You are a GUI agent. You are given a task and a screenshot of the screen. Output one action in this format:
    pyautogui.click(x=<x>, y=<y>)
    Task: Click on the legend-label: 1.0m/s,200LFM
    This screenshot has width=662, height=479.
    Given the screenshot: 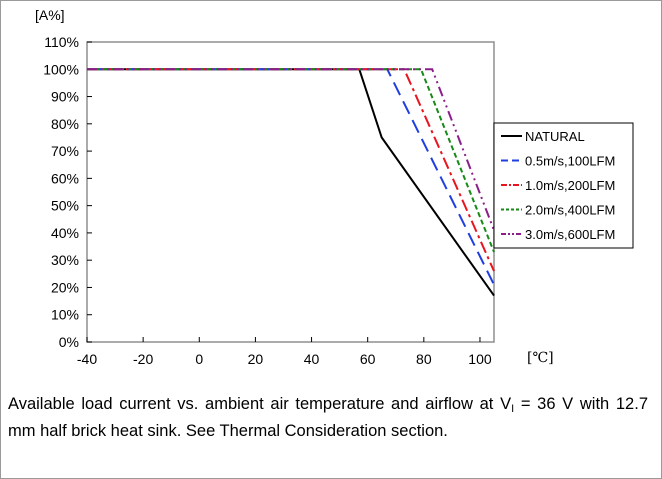 What is the action you would take?
    pyautogui.click(x=570, y=185)
    